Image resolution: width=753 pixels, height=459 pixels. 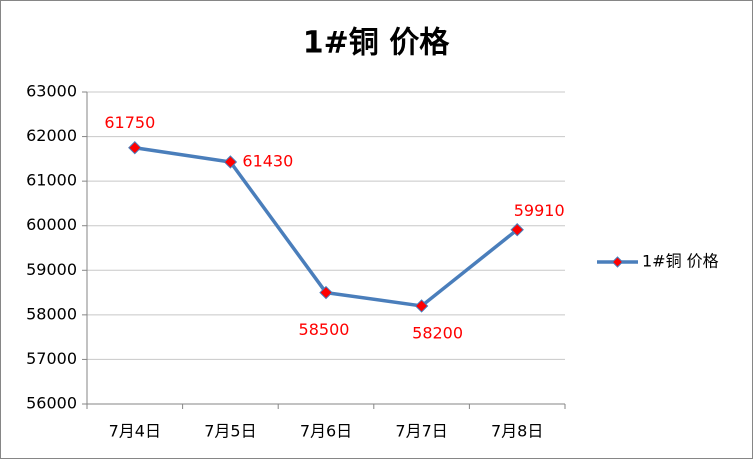 What do you see at coordinates (324, 329) in the screenshot?
I see `data-label: 58500` at bounding box center [324, 329].